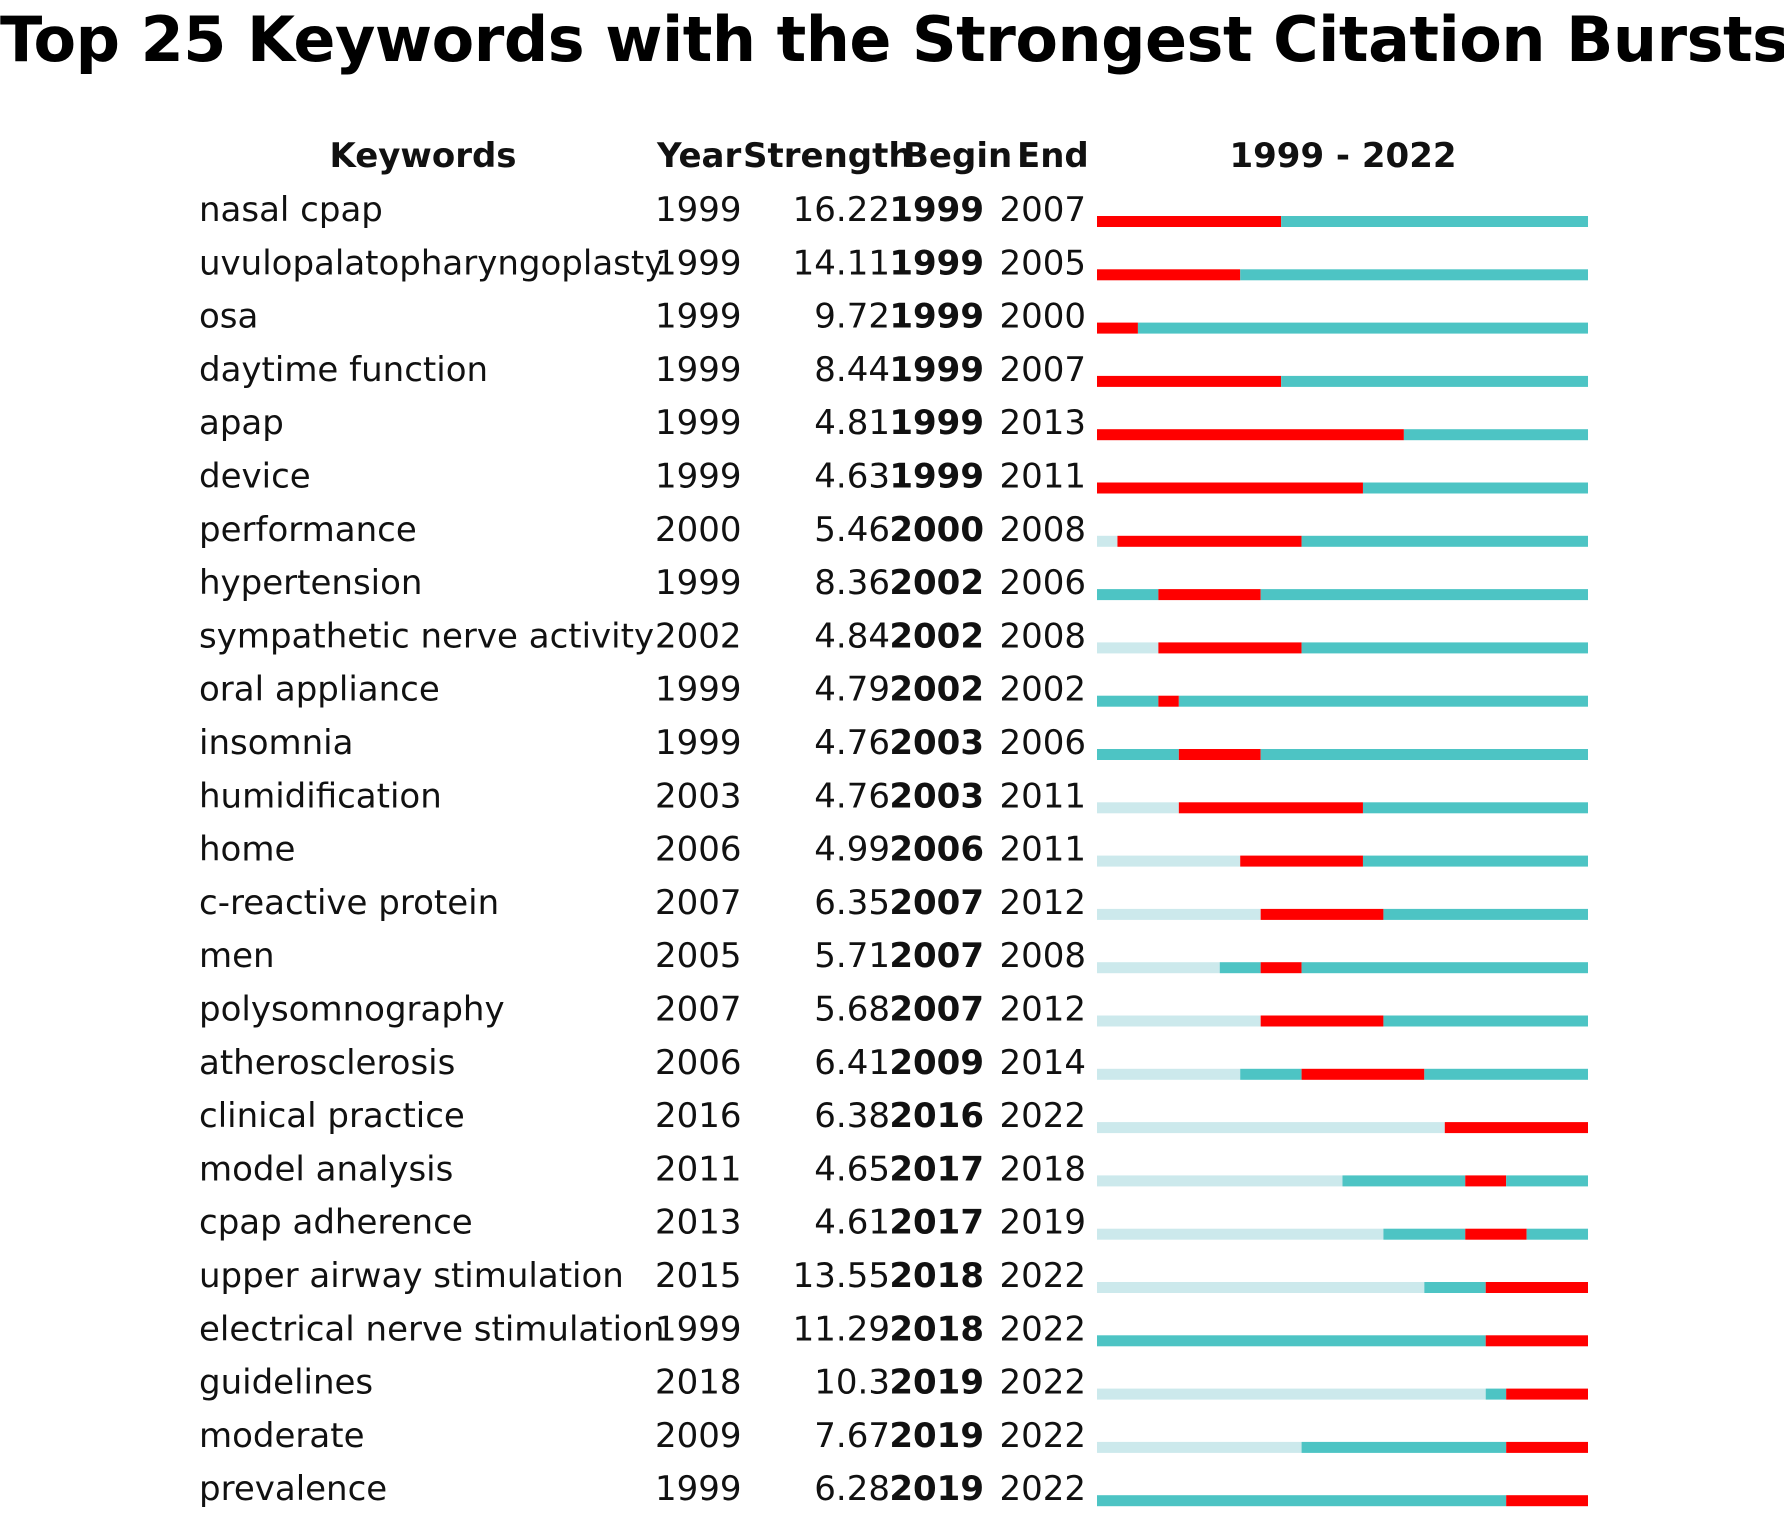 This screenshot has width=1784, height=1521. Describe the element at coordinates (431, 1329) in the screenshot. I see `keyword-label: electrical nerve stimulation` at that location.